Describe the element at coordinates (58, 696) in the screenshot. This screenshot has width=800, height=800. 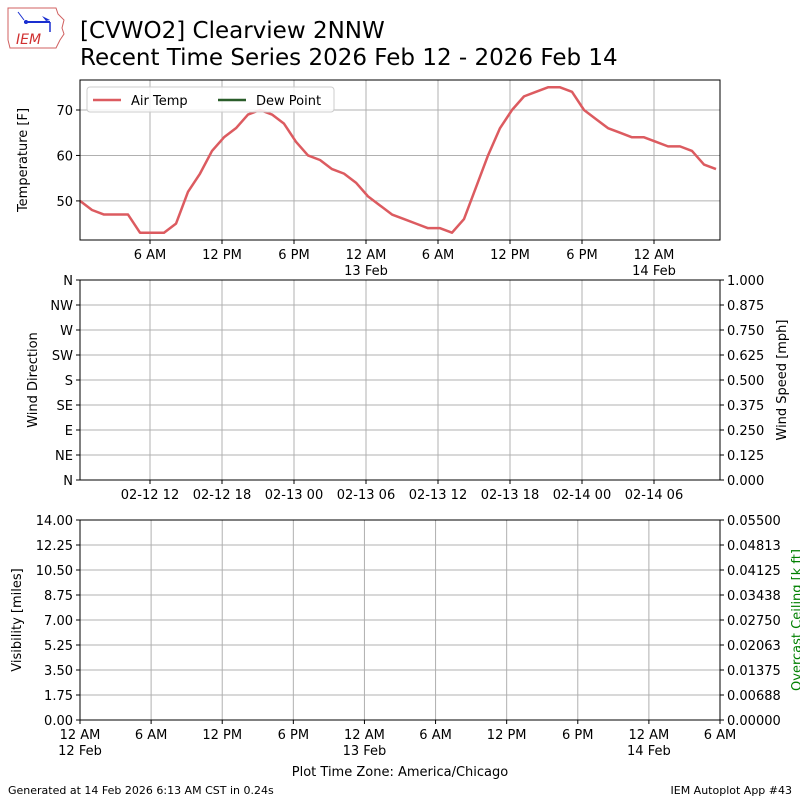
I see `y-tick-label: 1.75` at that location.